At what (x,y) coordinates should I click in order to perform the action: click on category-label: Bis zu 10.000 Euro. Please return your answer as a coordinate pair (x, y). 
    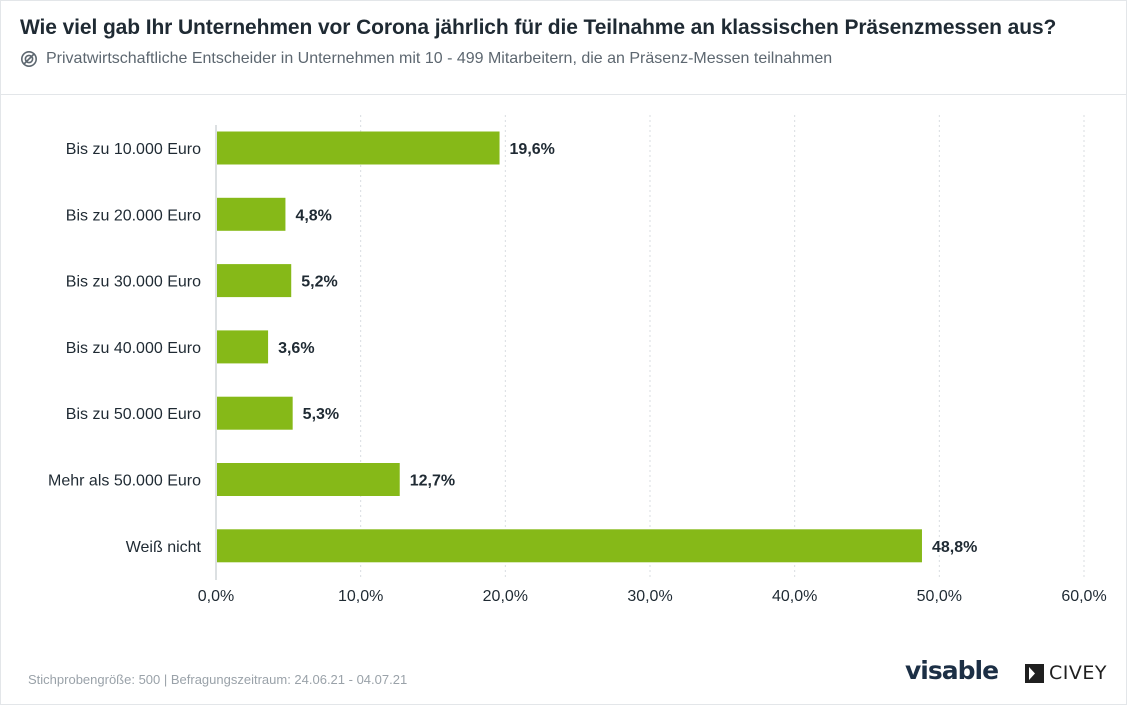
    Looking at the image, I should click on (133, 149).